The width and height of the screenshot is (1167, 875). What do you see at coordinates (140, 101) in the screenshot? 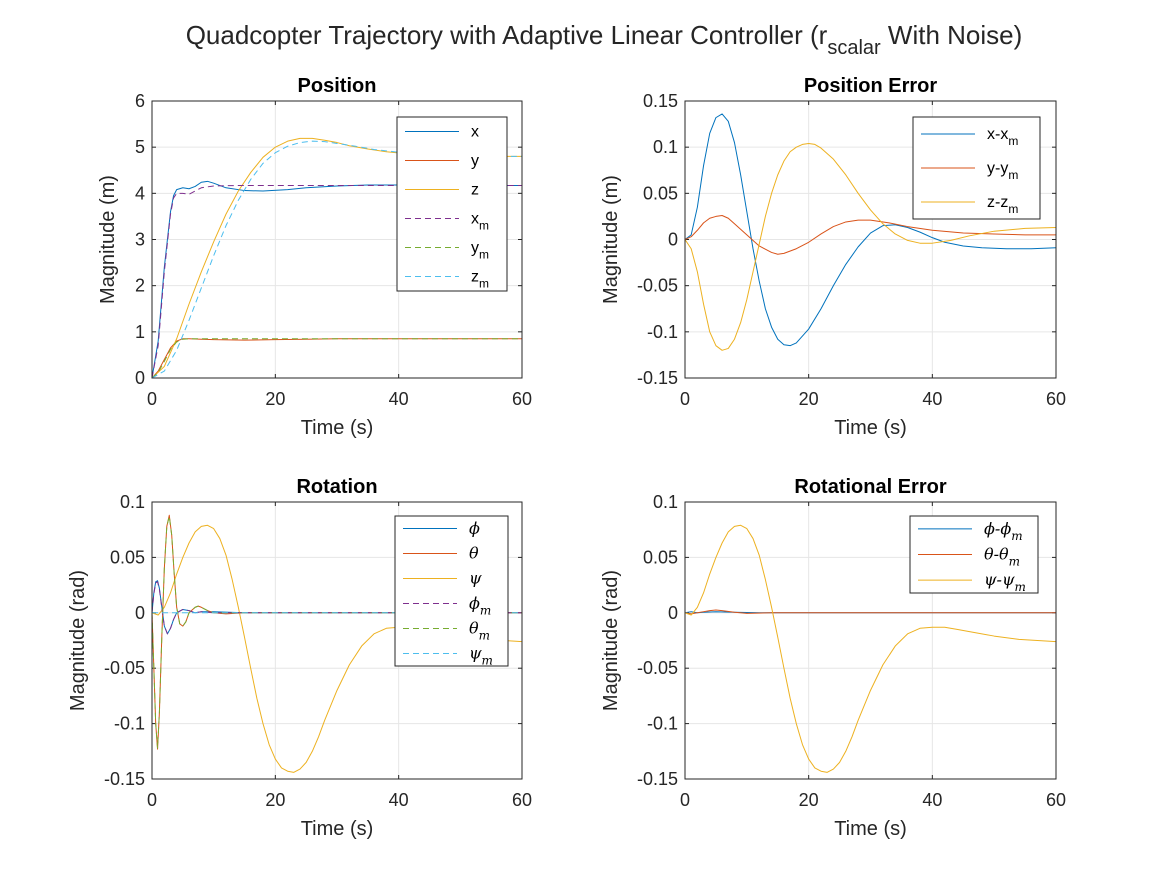
I see `y-tick-label: 6` at bounding box center [140, 101].